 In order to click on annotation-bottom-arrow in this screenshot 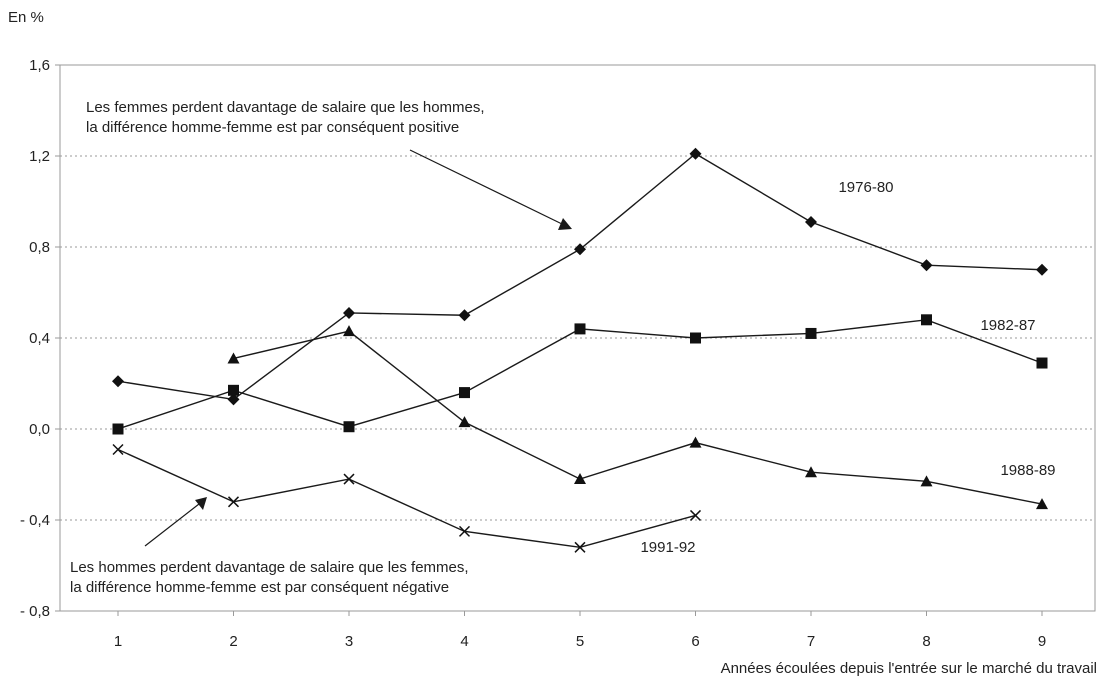, I will do `click(172, 525)`.